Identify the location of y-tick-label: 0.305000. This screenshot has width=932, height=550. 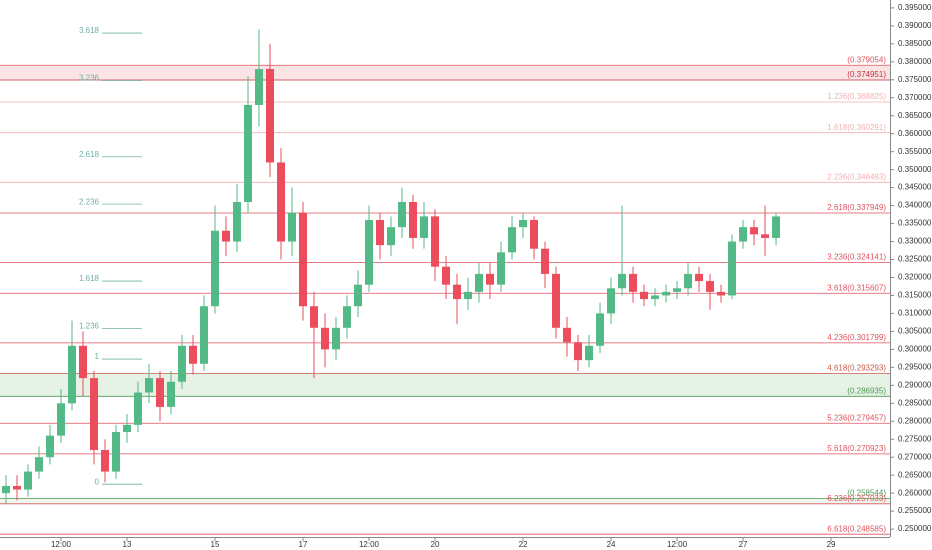
(915, 331).